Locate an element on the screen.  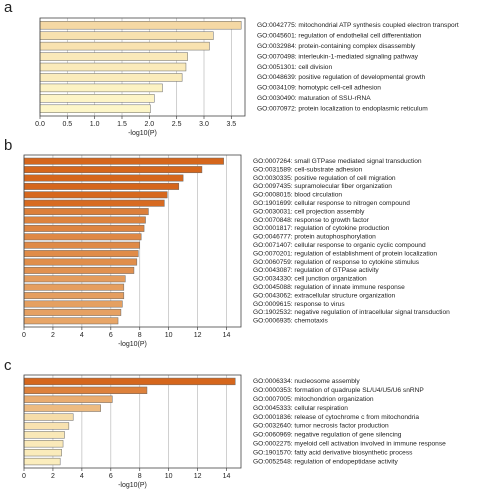
category-label: GO:0030031: cell projection assembly is located at coordinates (309, 211).